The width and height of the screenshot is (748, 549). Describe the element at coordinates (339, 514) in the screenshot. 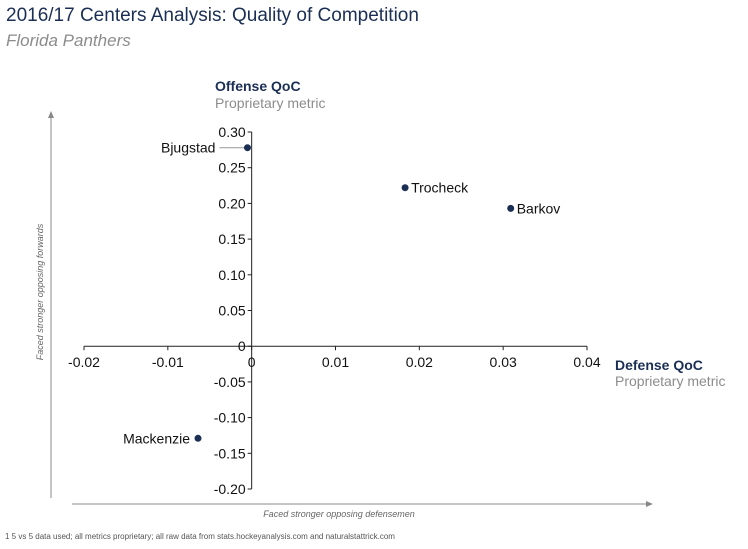

I see `x-guide-label: Faced stronger opposing defensemen` at that location.